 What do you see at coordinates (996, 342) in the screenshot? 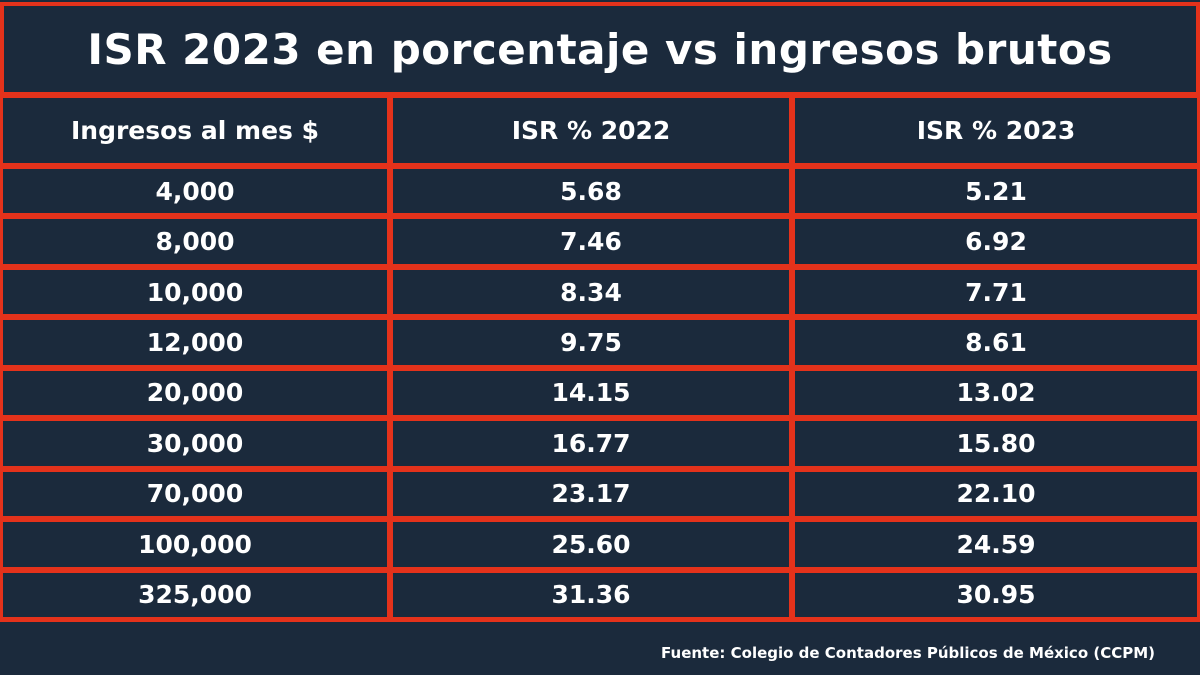
I see `table-cell: 8.61` at bounding box center [996, 342].